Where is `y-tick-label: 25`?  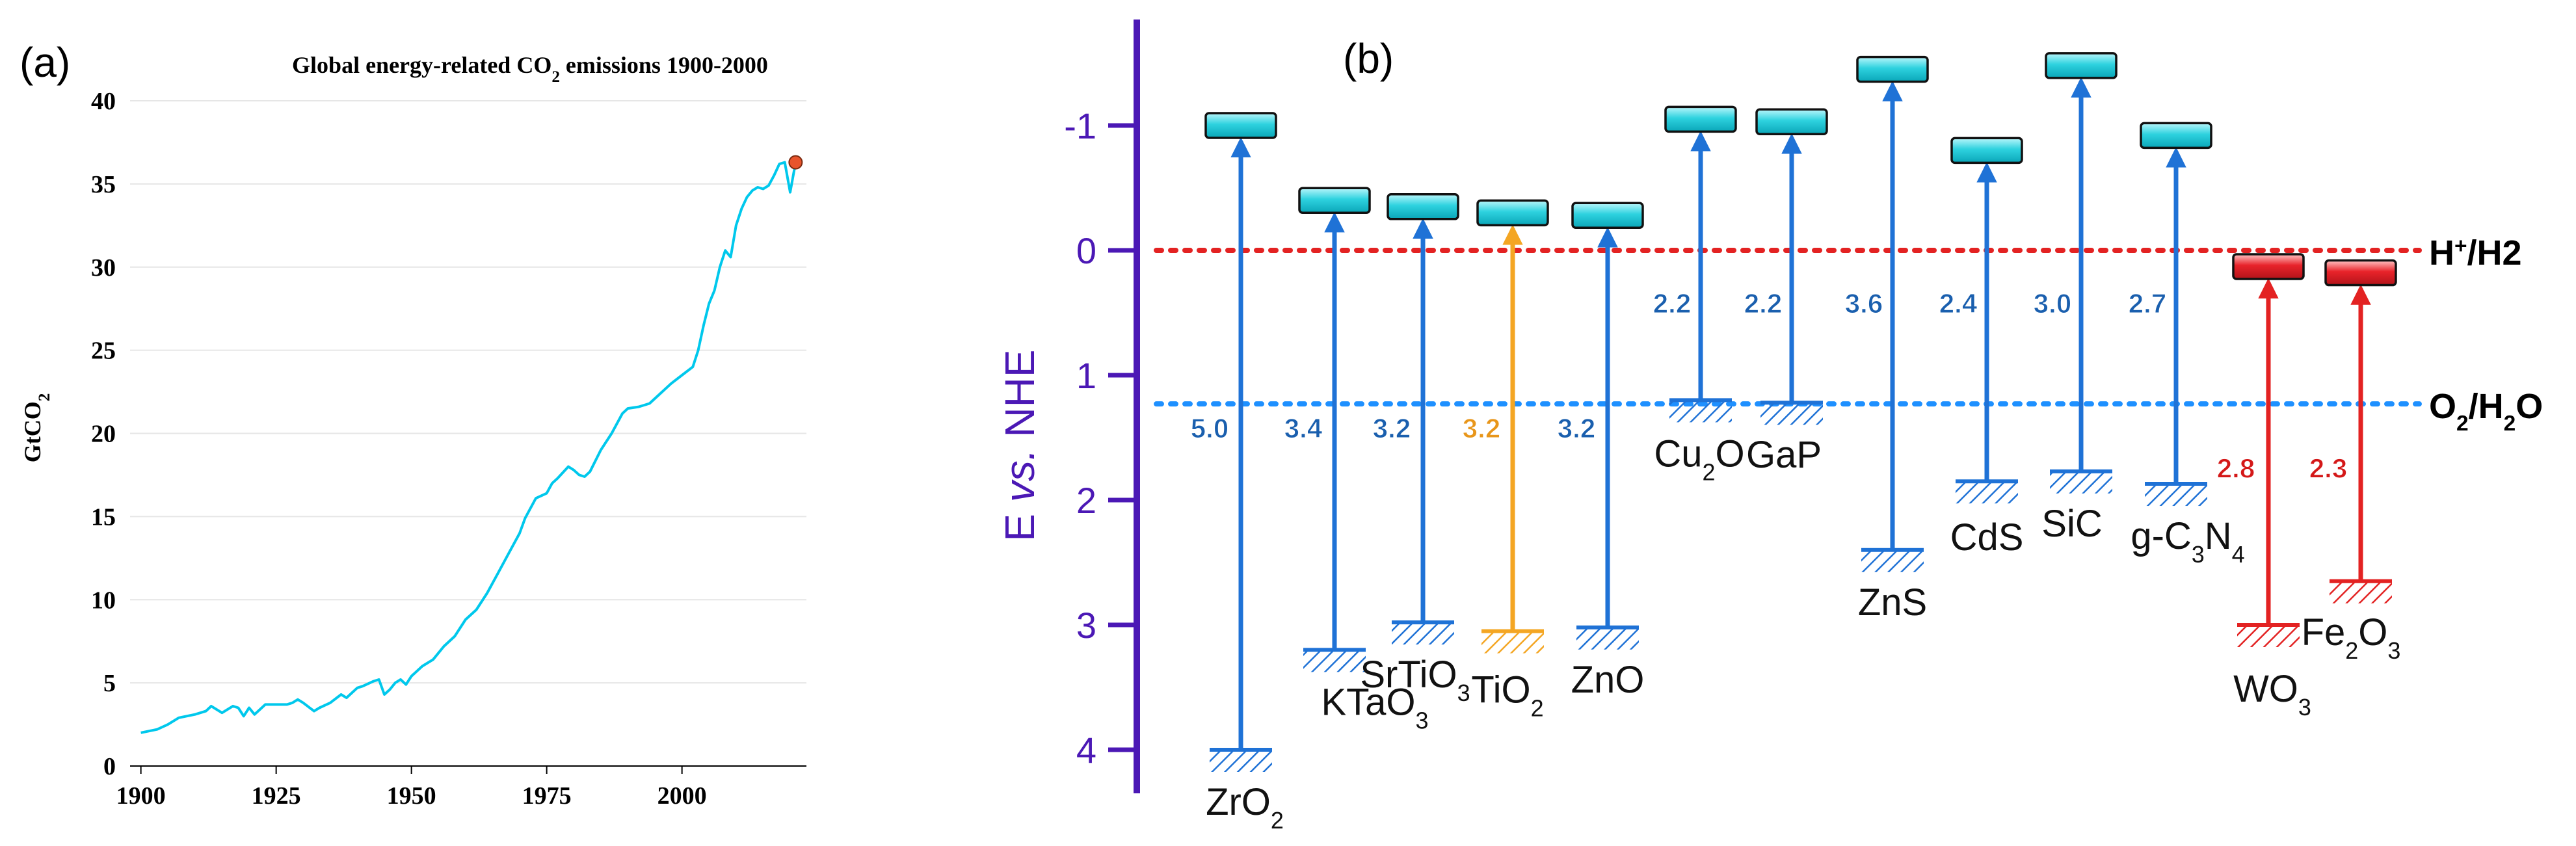 y-tick-label: 25 is located at coordinates (103, 351).